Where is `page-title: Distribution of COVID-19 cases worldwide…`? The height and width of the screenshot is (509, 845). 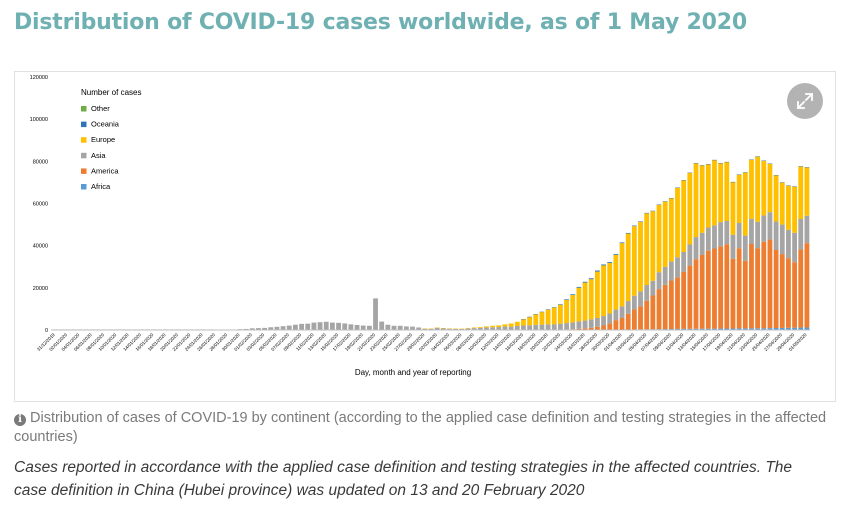
page-title: Distribution of COVID-19 cases worldwide… is located at coordinates (380, 22).